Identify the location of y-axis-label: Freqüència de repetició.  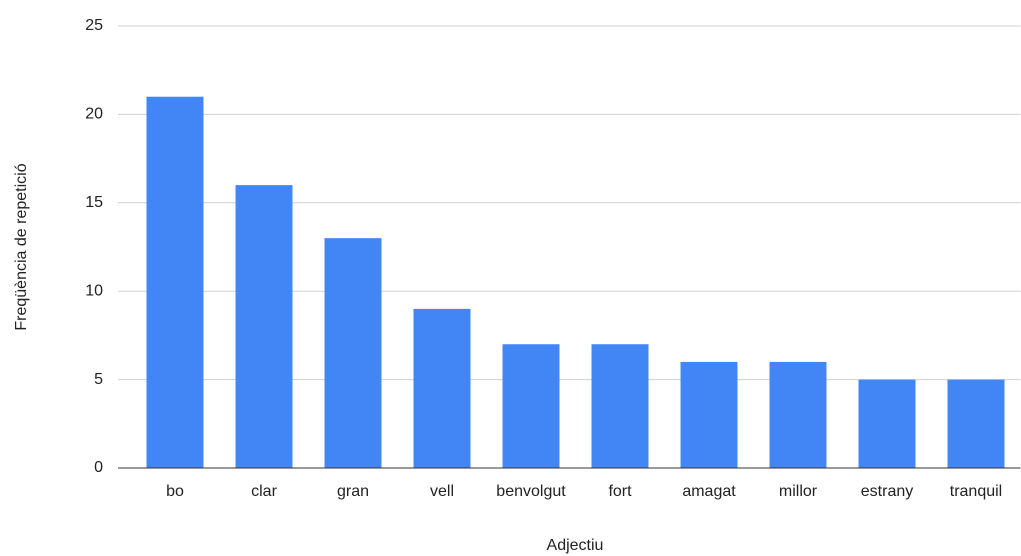
(21, 246).